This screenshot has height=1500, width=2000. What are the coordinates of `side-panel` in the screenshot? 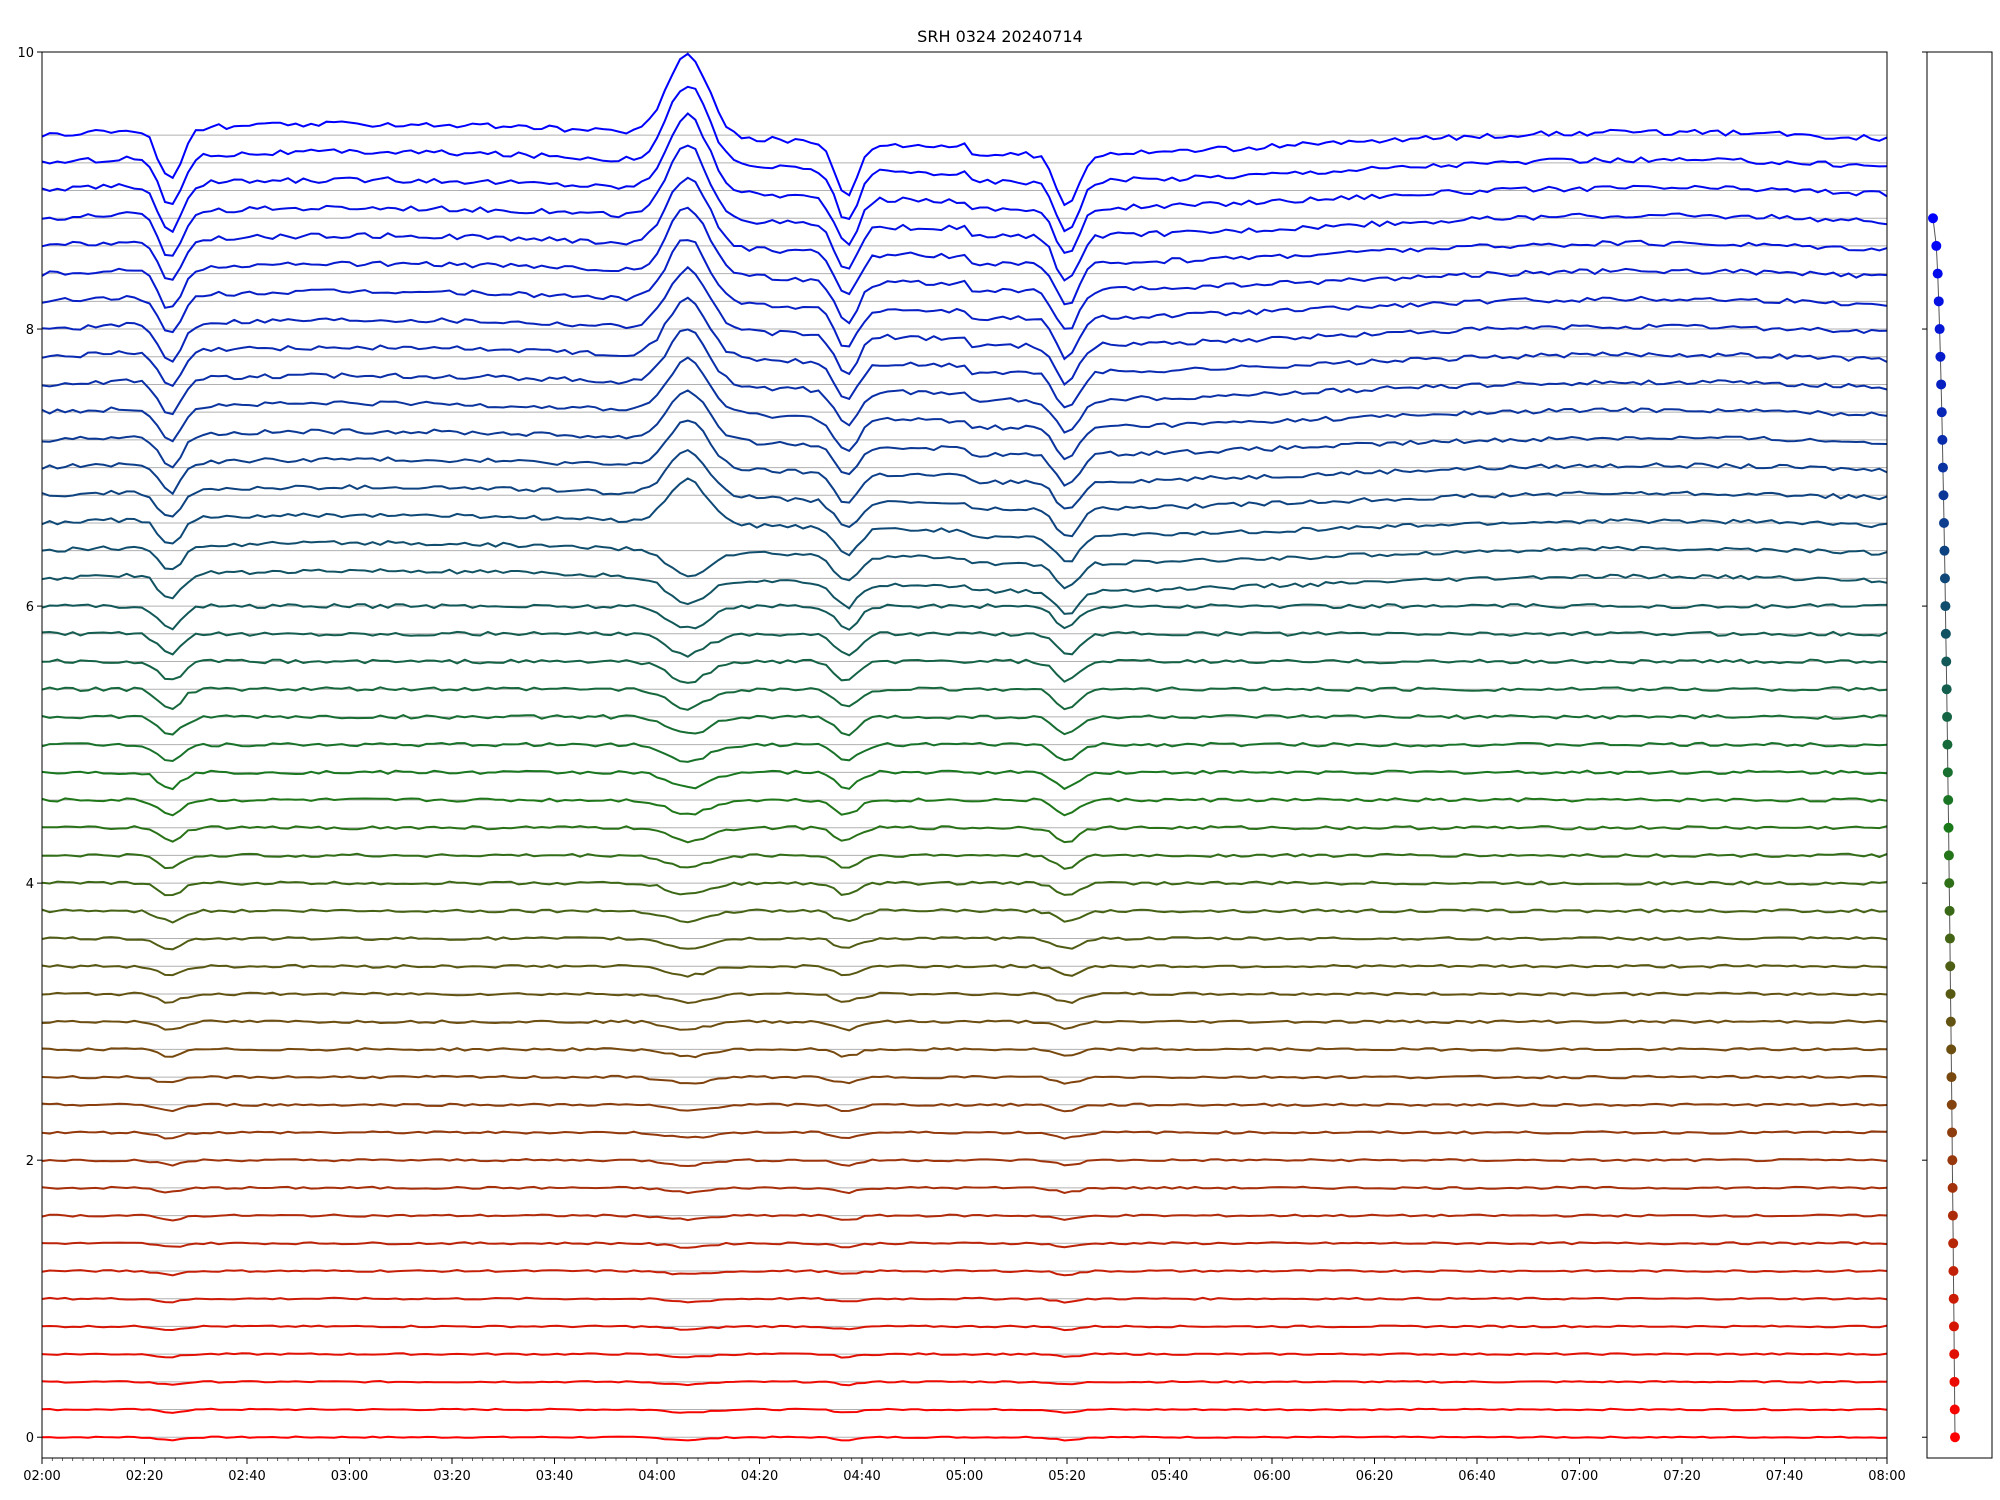 It's located at (1957, 755).